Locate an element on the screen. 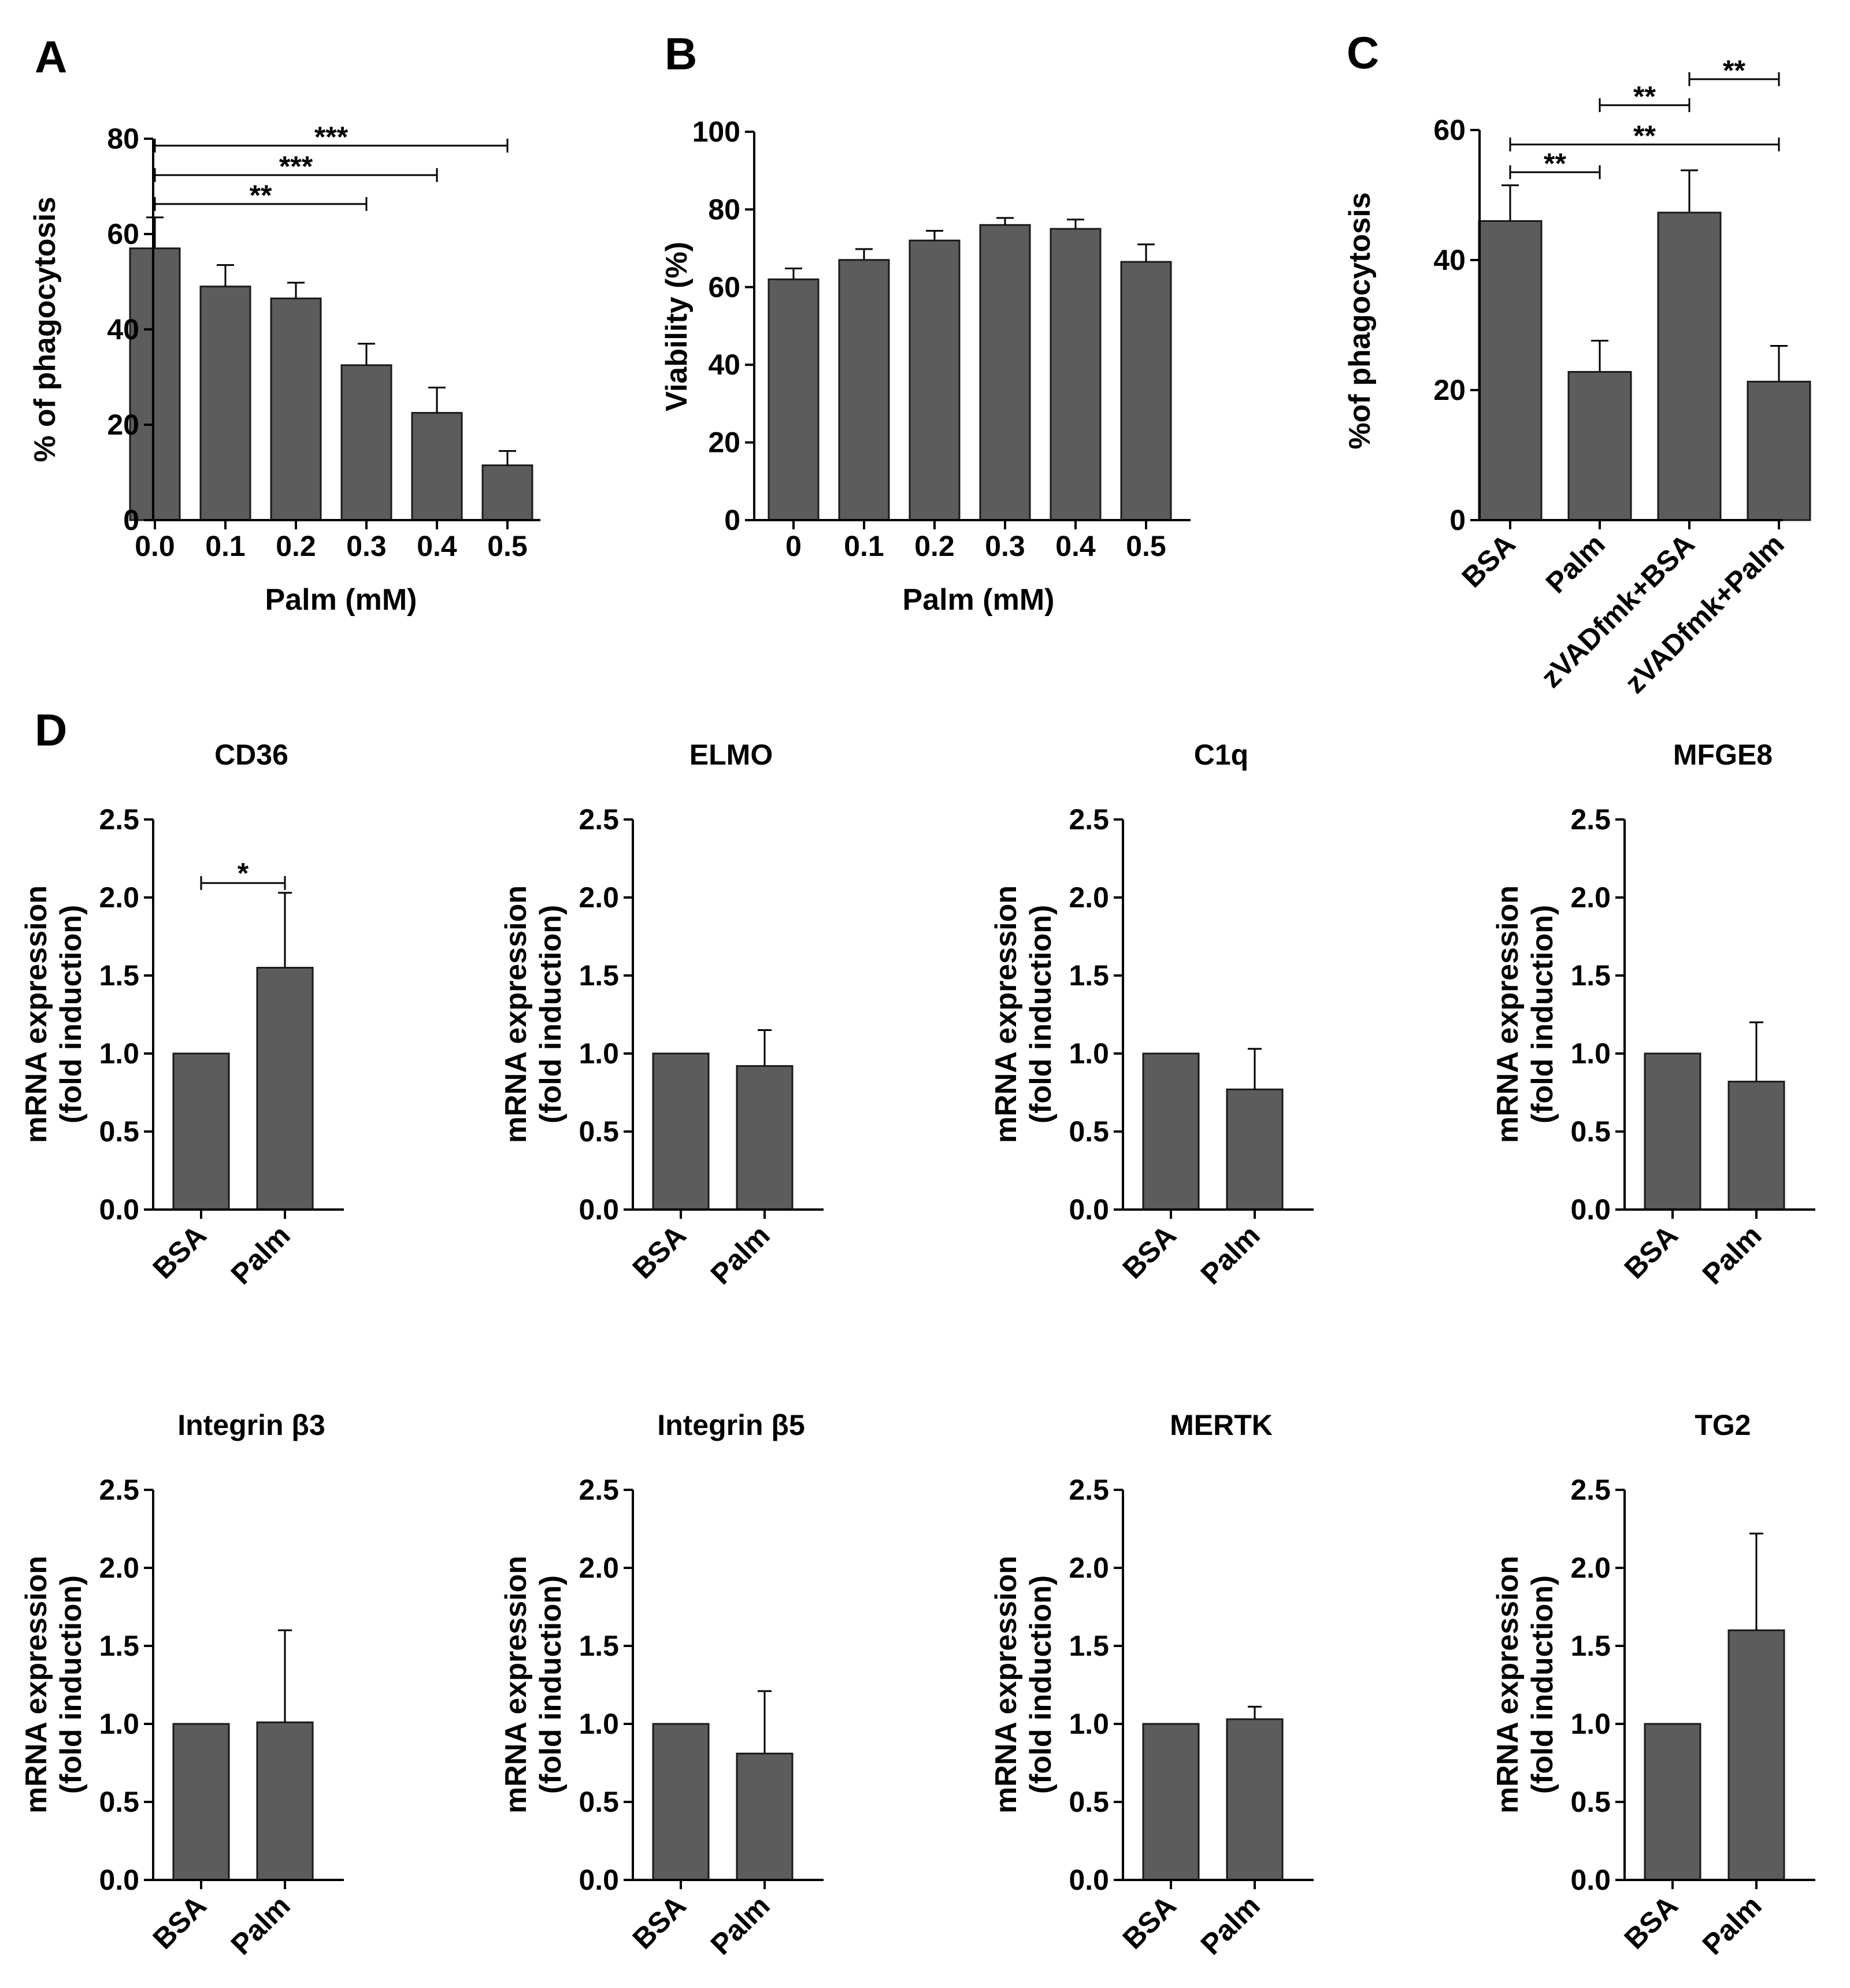 The image size is (1850, 1988). chart-title: Integrin β5 is located at coordinates (731, 1425).